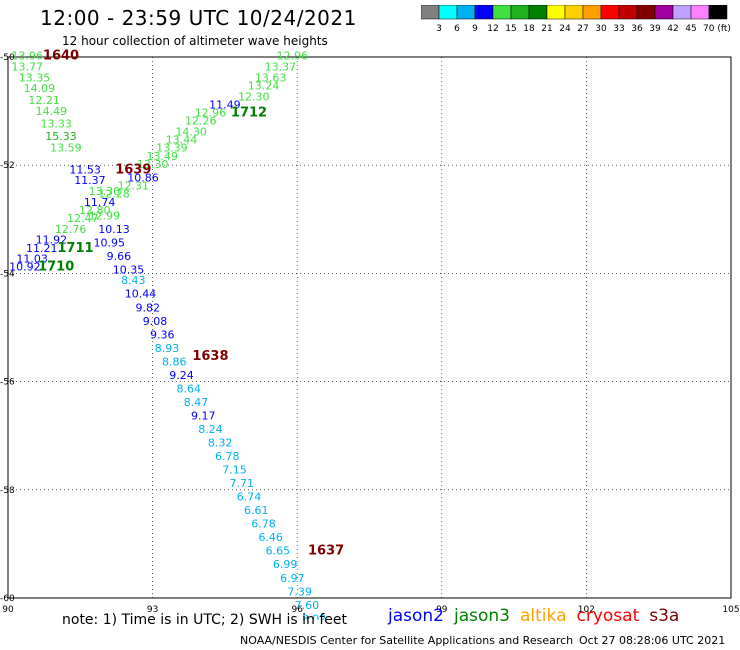 Image resolution: width=740 pixels, height=650 pixels. I want to click on pass-time-label: 1711, so click(75, 248).